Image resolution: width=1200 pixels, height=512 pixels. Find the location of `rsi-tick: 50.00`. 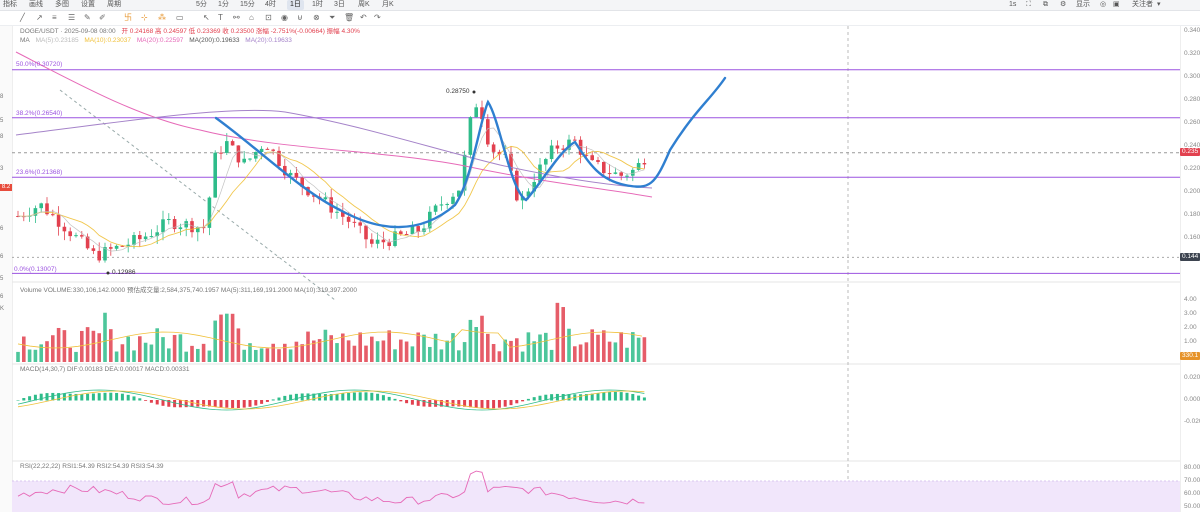

rsi-tick: 50.00 is located at coordinates (1192, 506).